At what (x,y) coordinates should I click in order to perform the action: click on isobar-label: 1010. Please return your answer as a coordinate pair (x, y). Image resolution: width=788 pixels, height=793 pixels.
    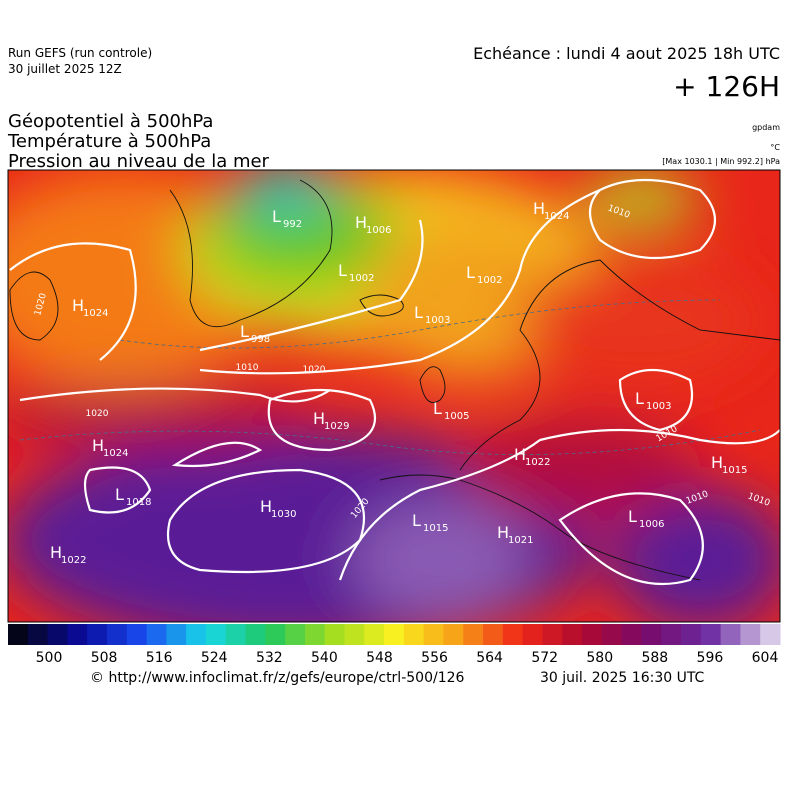
    Looking at the image, I should click on (247, 368).